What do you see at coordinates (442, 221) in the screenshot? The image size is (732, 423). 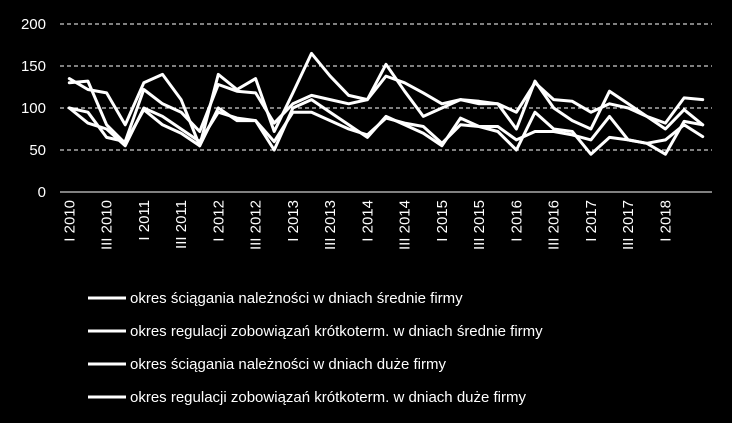 I see `x-tick-label: I 2015` at bounding box center [442, 221].